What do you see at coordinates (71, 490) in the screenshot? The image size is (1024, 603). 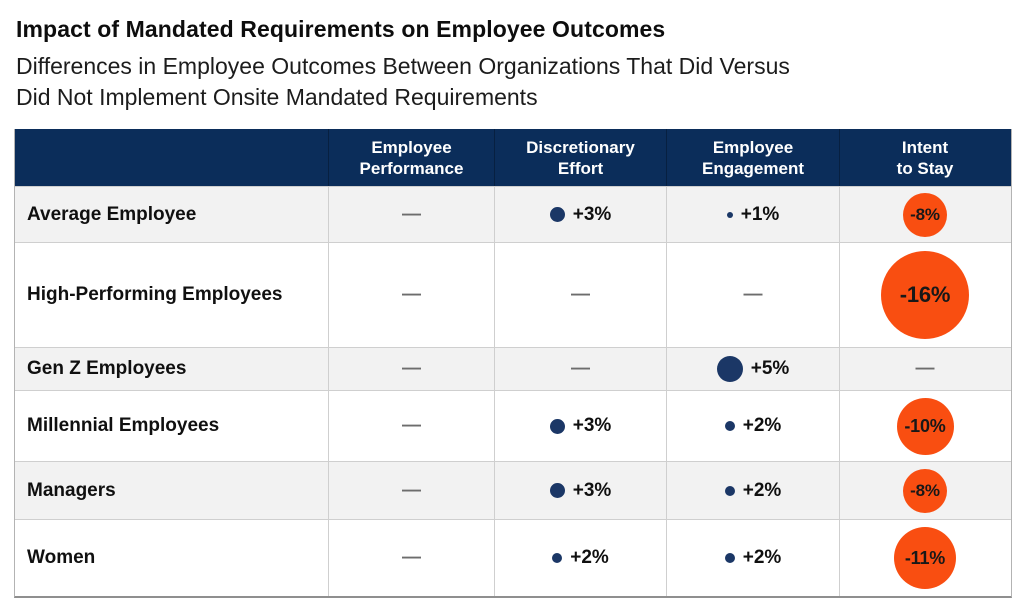 I see `row-label: Managers` at bounding box center [71, 490].